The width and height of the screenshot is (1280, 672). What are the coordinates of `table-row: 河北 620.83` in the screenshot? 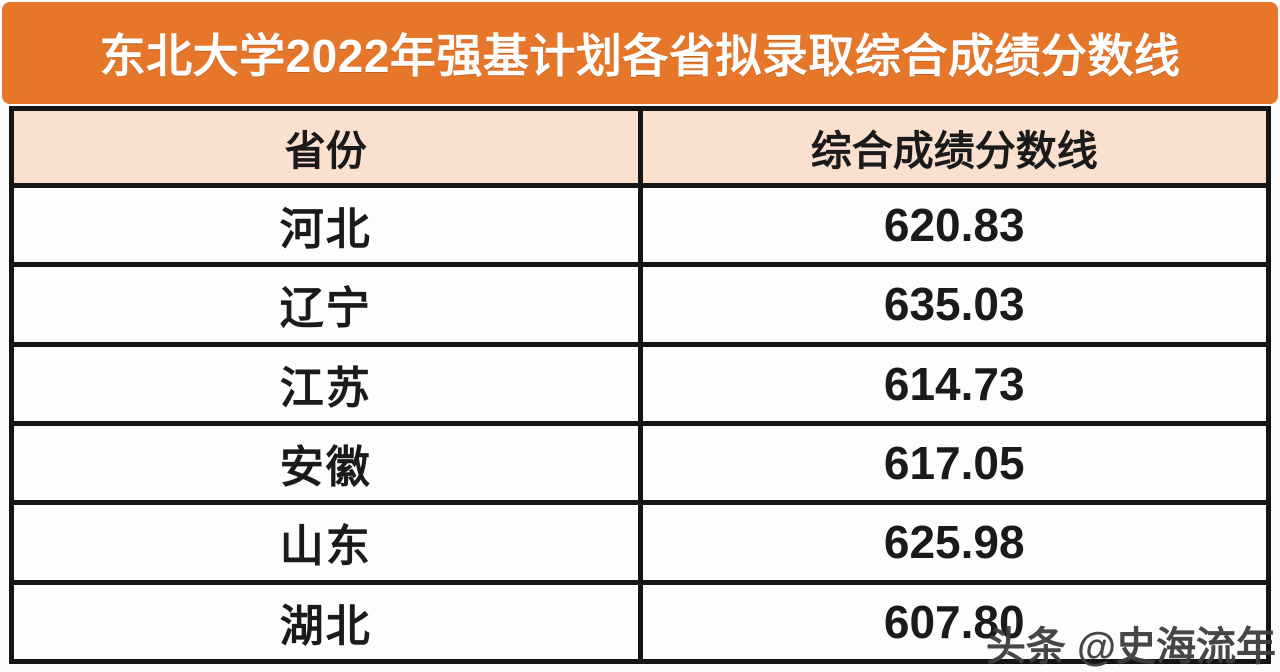 It's located at (640, 225).